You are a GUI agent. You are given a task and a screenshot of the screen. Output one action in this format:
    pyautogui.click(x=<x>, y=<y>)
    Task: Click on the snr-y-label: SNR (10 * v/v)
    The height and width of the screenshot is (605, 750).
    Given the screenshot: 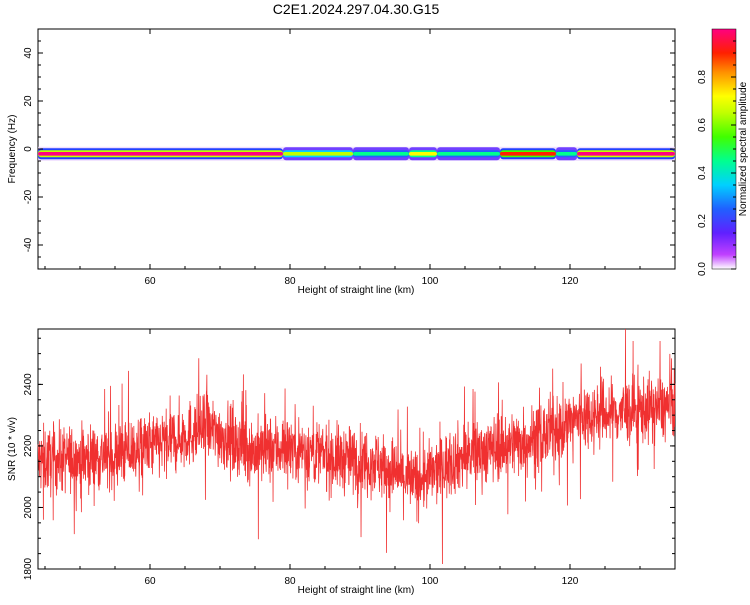 What is the action you would take?
    pyautogui.click(x=12, y=449)
    